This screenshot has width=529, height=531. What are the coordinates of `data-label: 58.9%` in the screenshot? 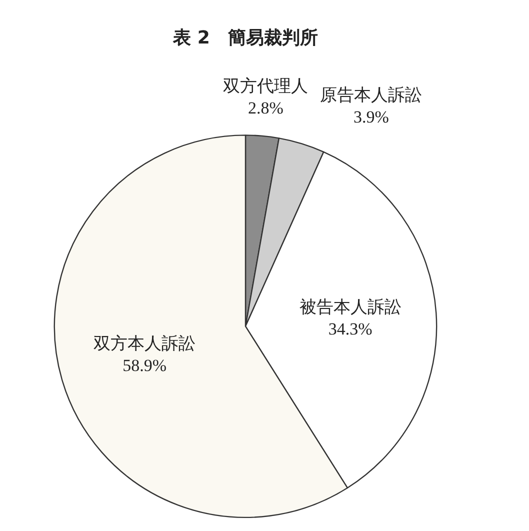 It's located at (144, 365).